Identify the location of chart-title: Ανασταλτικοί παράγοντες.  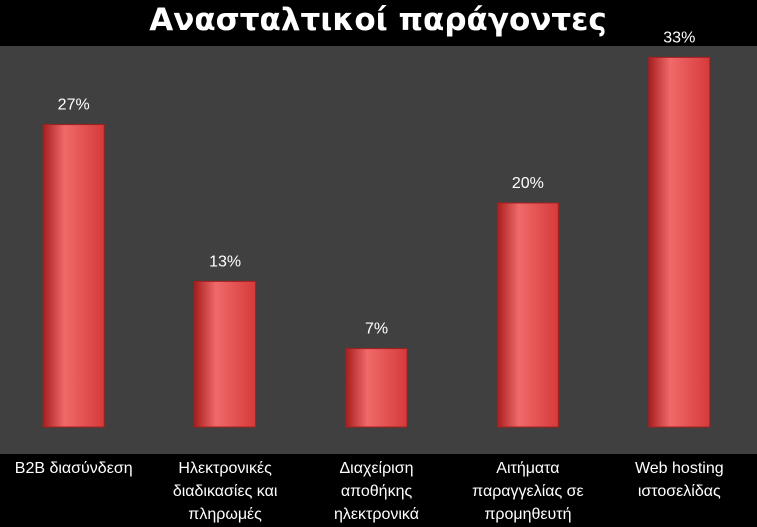
(378, 20).